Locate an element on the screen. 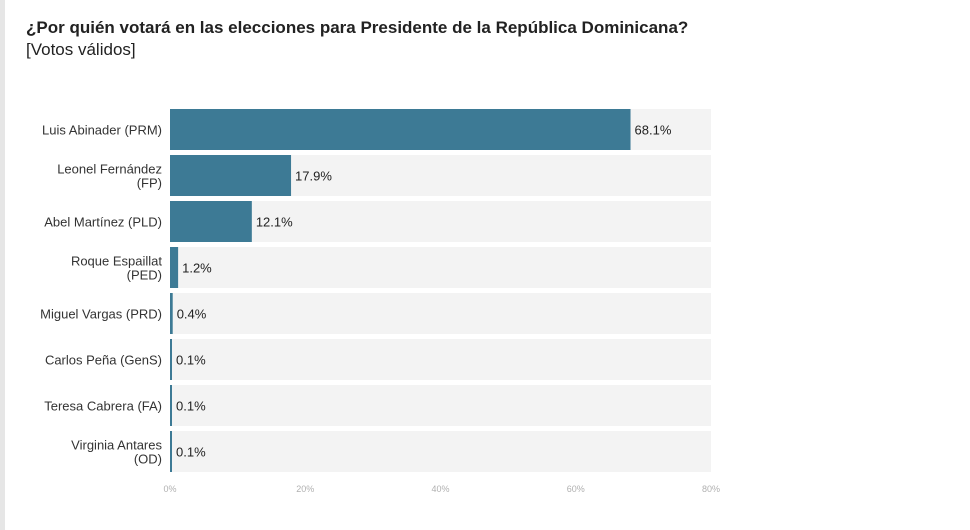 This screenshot has width=970, height=530. x-tick-label: 60% is located at coordinates (576, 489).